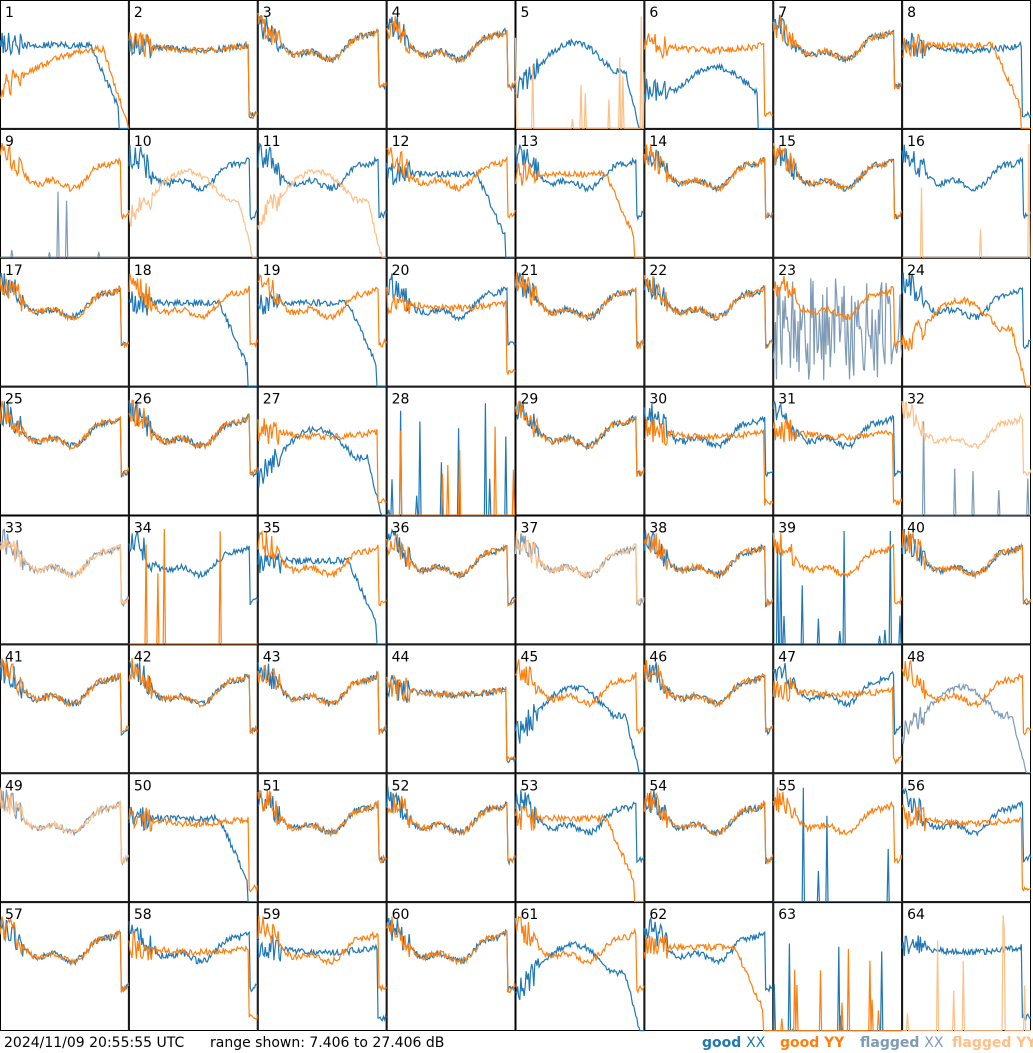 The width and height of the screenshot is (1033, 1053). I want to click on tile-number: 58, so click(143, 915).